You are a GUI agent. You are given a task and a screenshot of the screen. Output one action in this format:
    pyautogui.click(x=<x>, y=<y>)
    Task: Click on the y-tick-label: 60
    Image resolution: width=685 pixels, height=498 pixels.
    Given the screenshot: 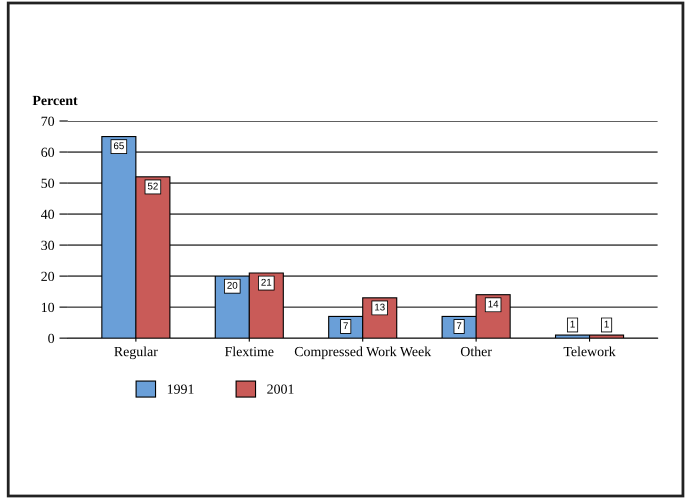 What is the action you would take?
    pyautogui.click(x=47, y=152)
    